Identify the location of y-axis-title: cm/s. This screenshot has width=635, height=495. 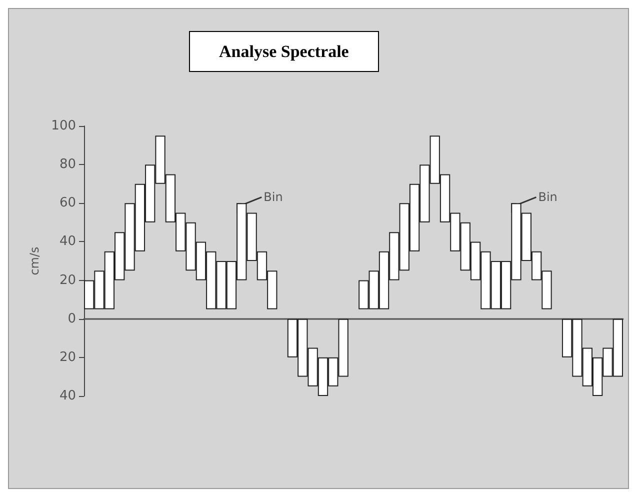
(34, 261).